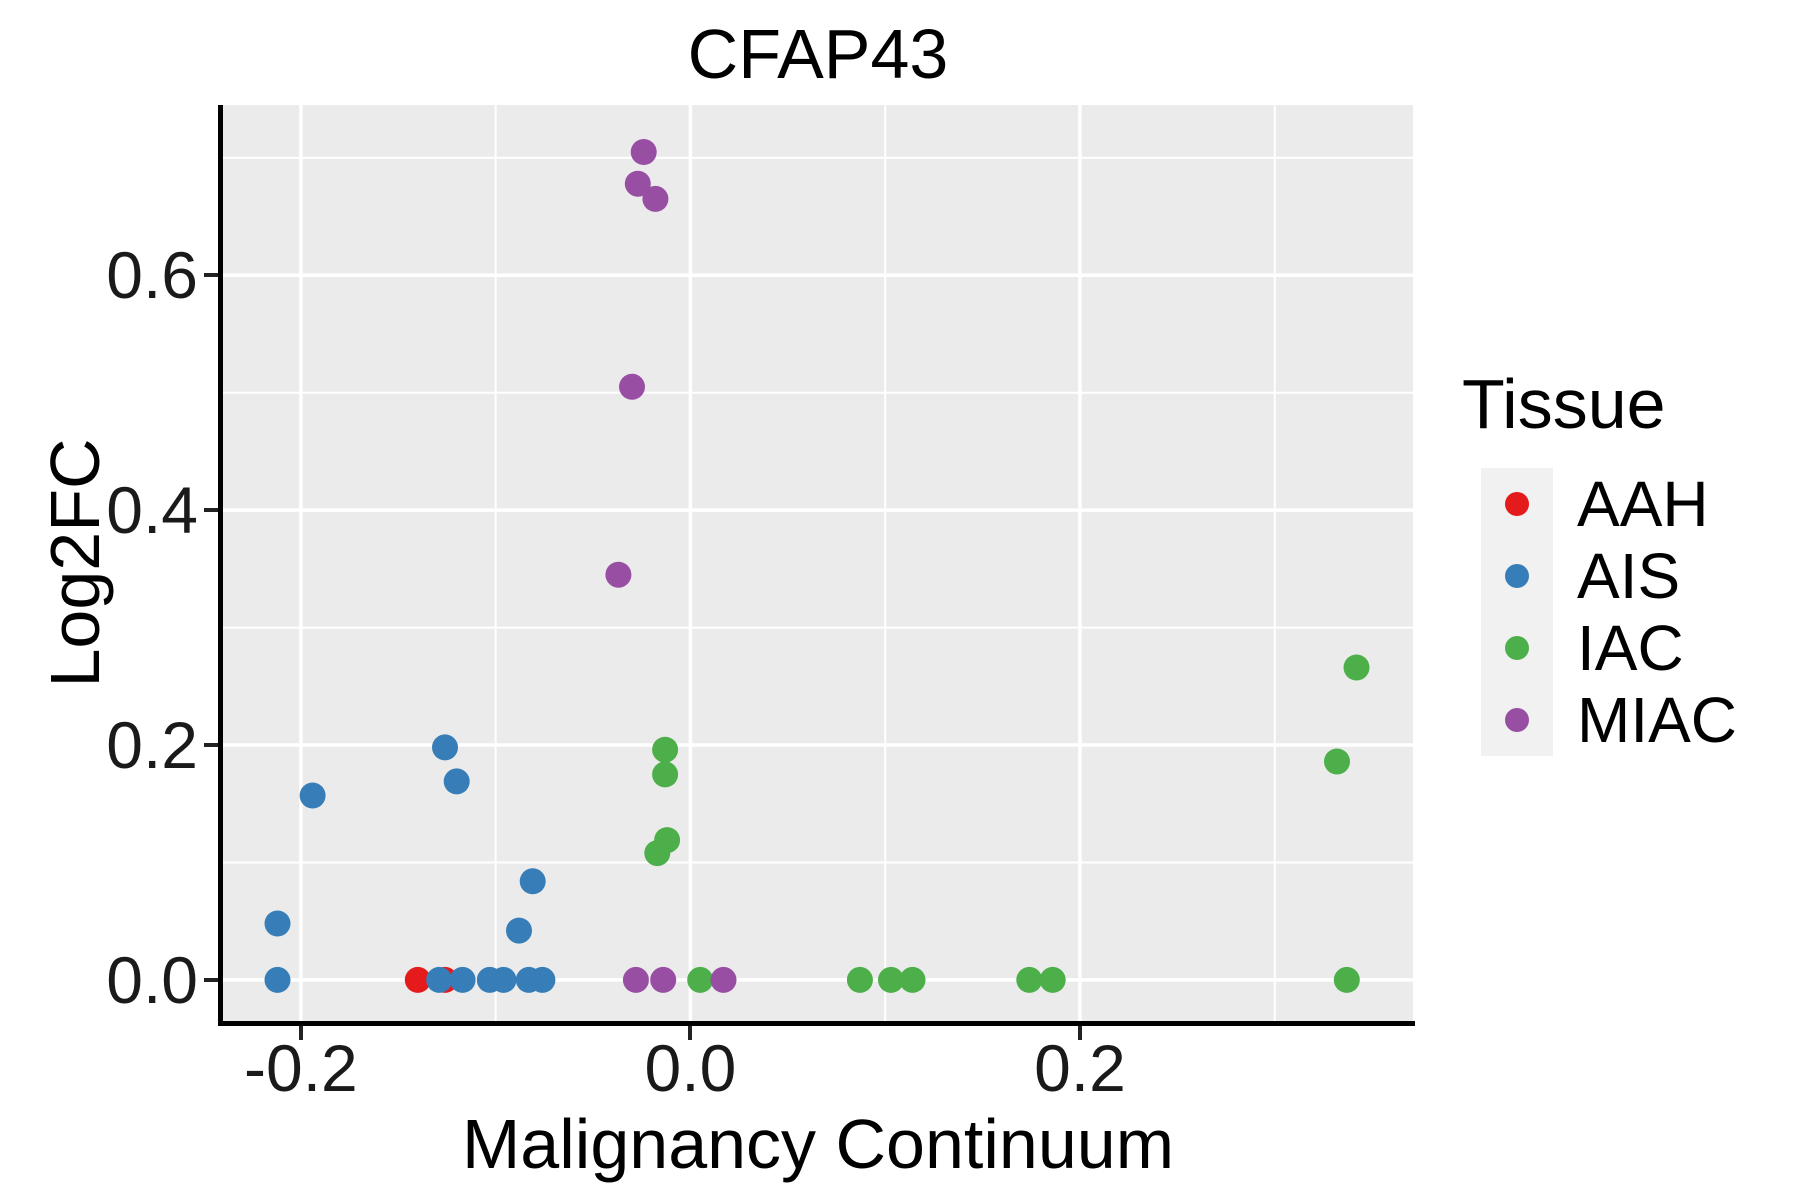 The height and width of the screenshot is (1200, 1800). What do you see at coordinates (816, 1023) in the screenshot?
I see `x-axis-line` at bounding box center [816, 1023].